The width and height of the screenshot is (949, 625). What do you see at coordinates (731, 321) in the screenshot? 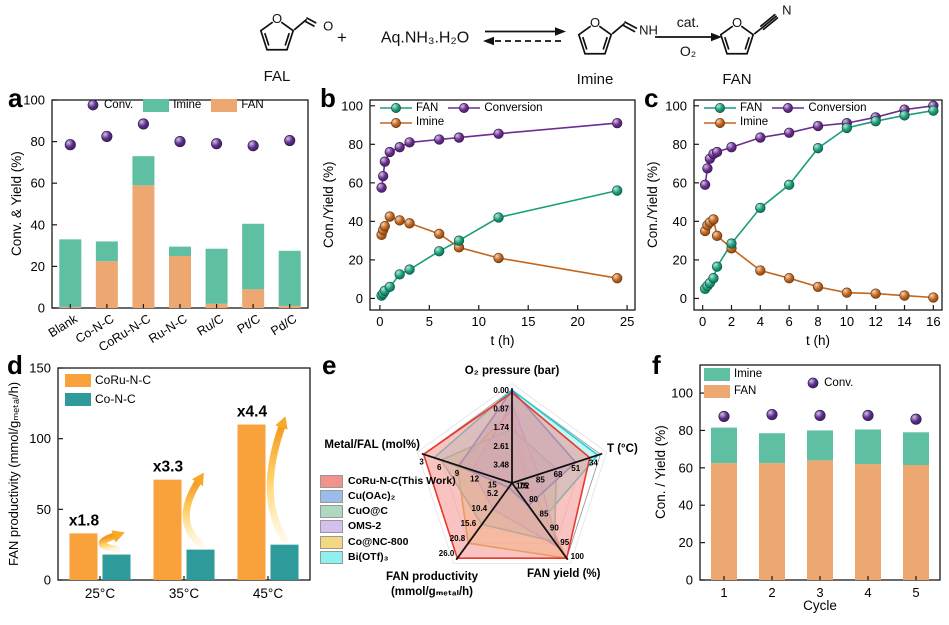
I see `x-tick-label: 2` at bounding box center [731, 321].